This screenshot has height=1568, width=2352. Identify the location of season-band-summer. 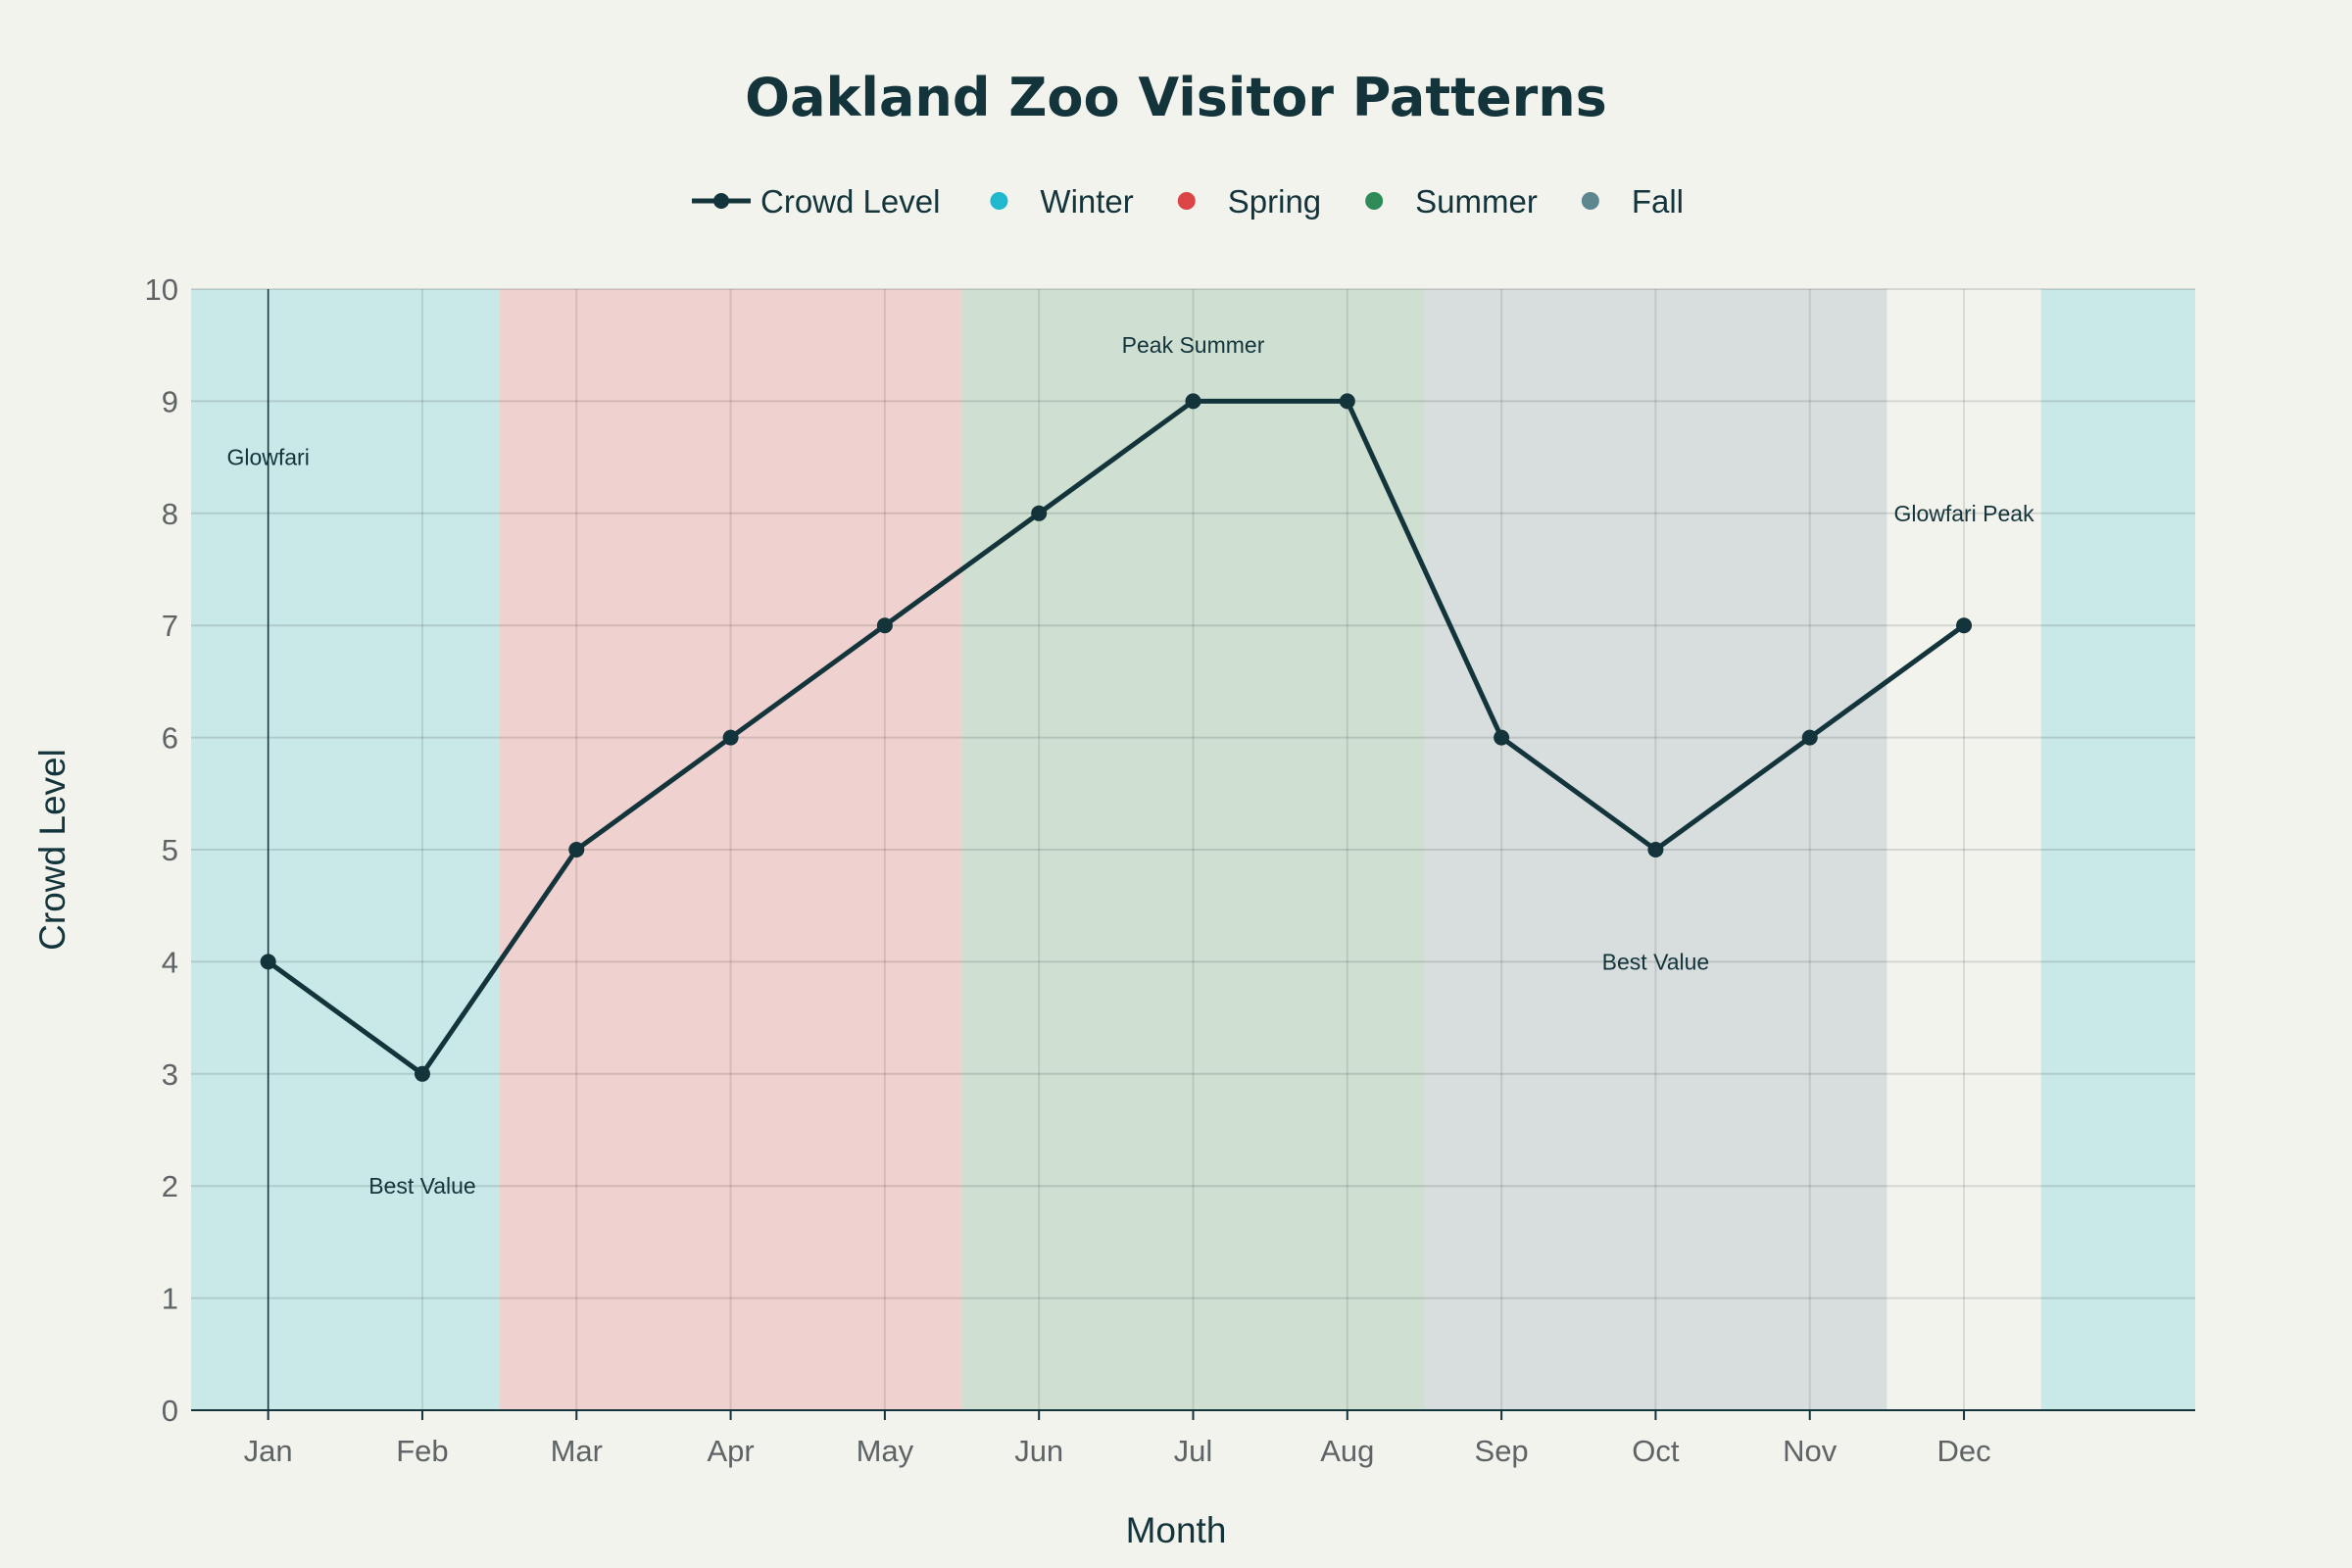
(1193, 849).